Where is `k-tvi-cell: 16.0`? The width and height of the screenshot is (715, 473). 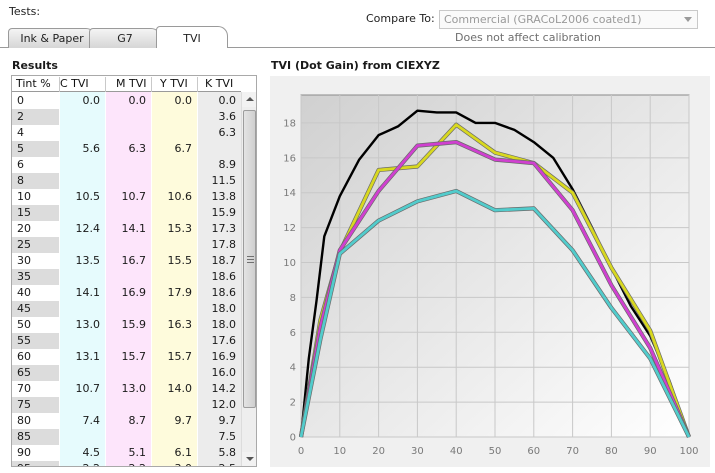
k-tvi-cell: 16.0 is located at coordinates (224, 372).